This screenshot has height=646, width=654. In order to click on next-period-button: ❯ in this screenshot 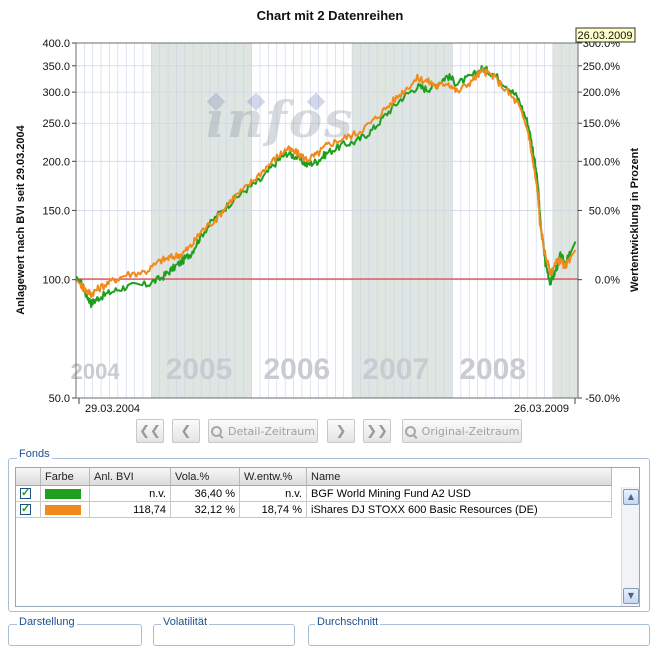, I will do `click(341, 431)`.